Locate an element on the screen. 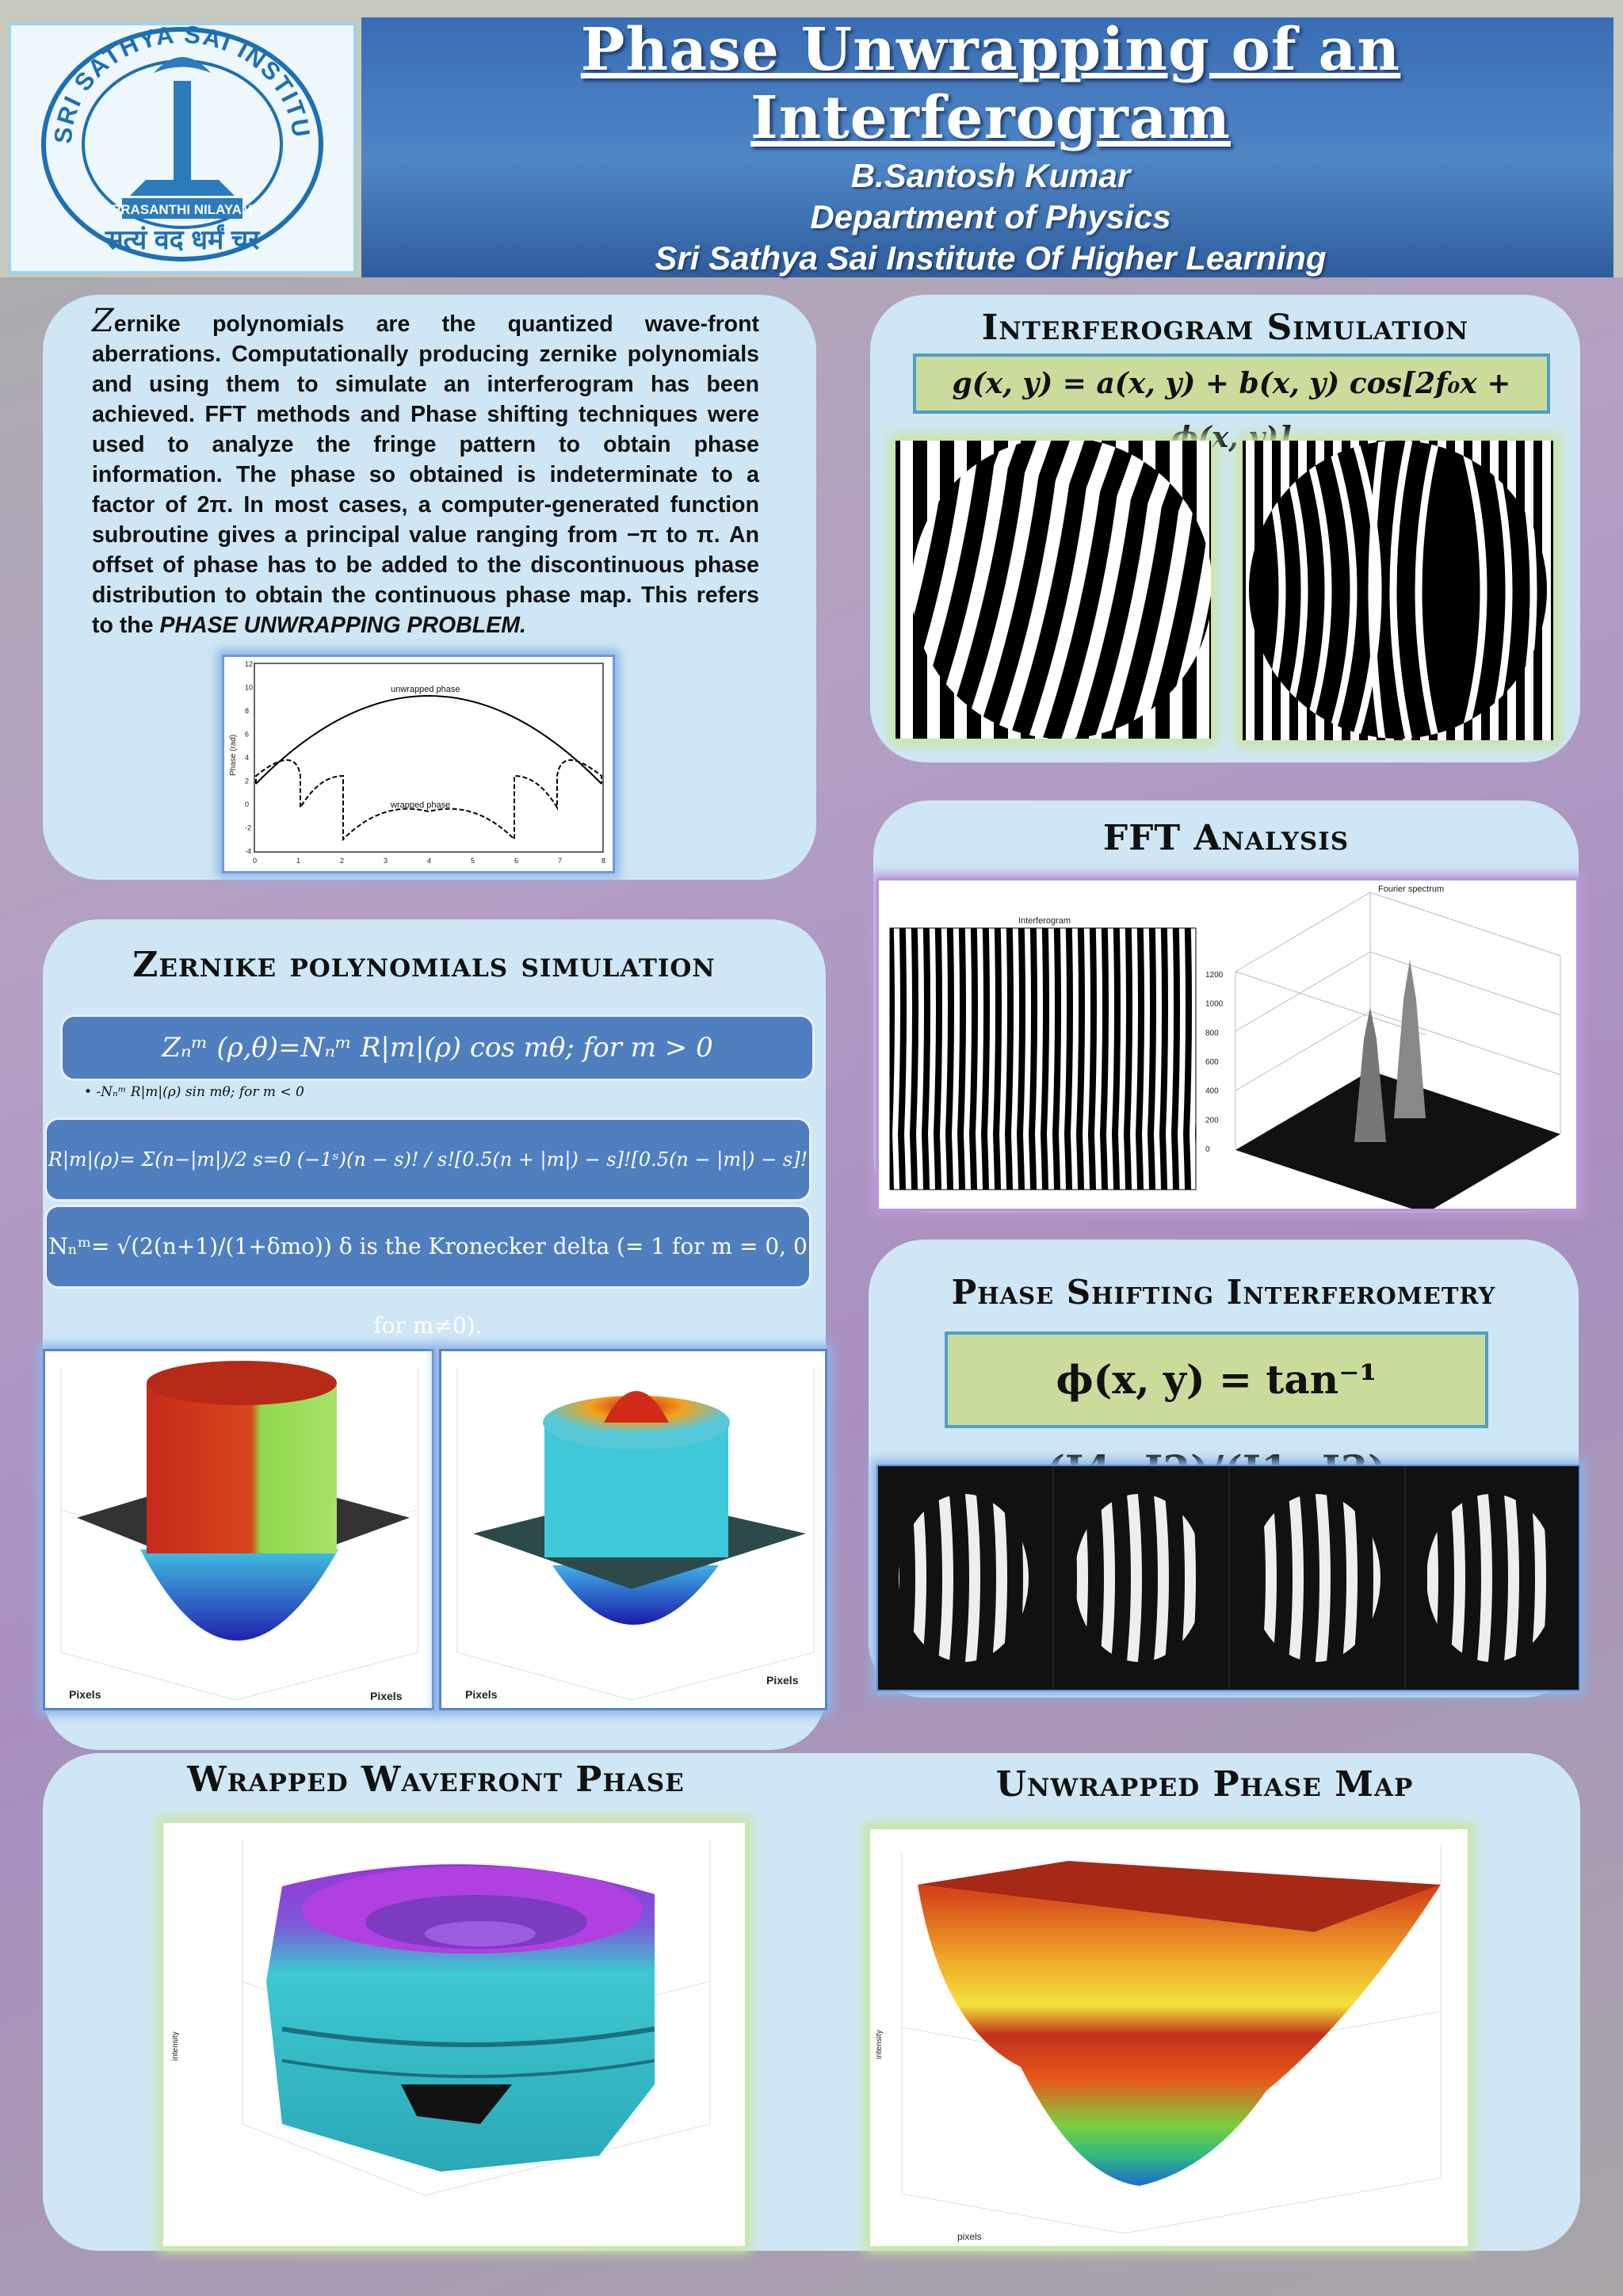 Image resolution: width=1623 pixels, height=2296 pixels. plot-ytick: 8 is located at coordinates (247, 711).